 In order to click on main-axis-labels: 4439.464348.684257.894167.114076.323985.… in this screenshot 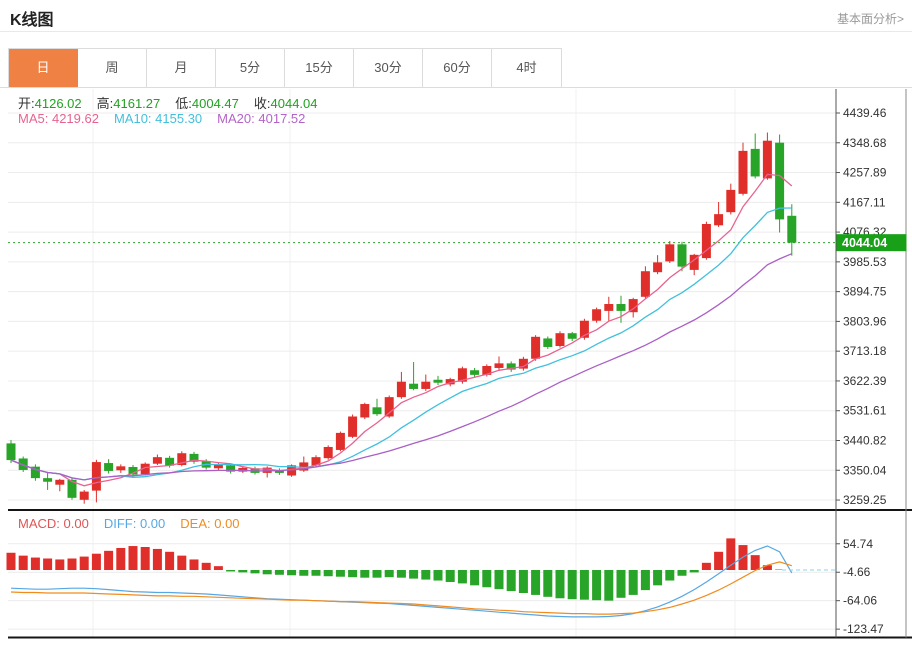, I will do `click(861, 306)`.